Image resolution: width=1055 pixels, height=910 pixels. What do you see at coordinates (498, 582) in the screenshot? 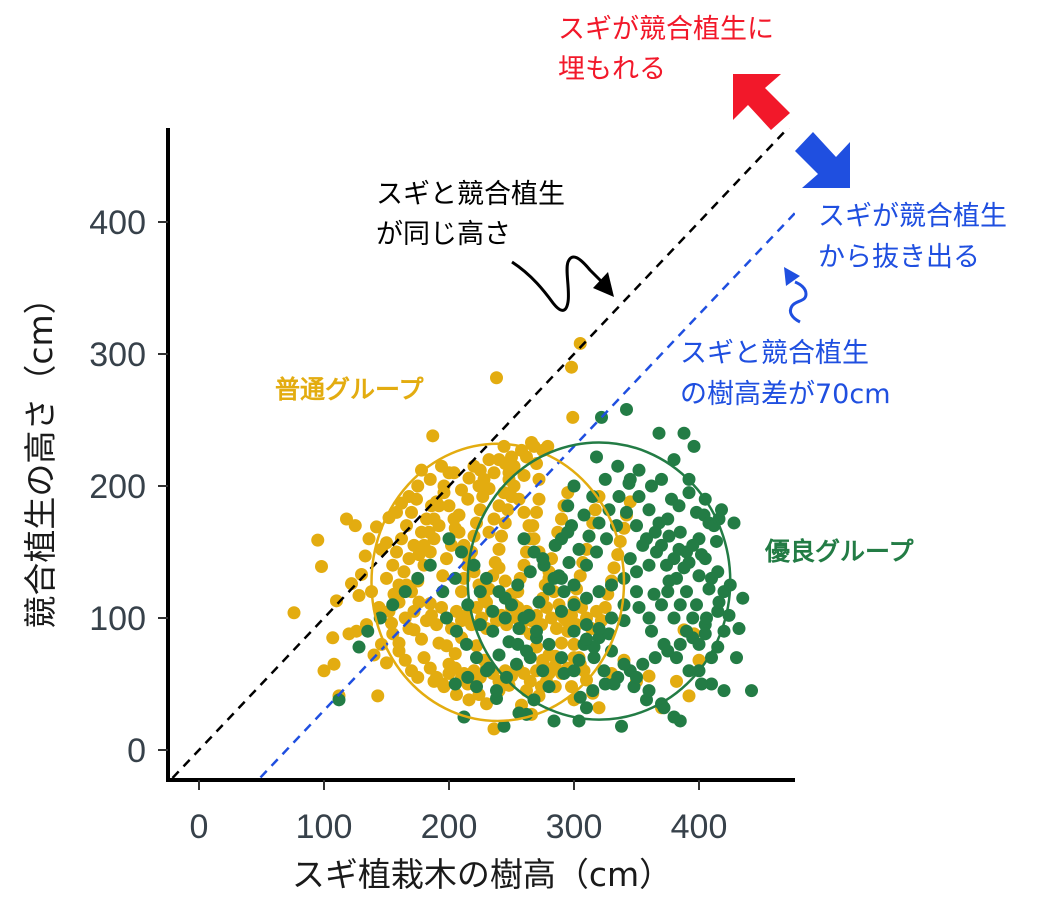
I see `normal-group-ellipse` at bounding box center [498, 582].